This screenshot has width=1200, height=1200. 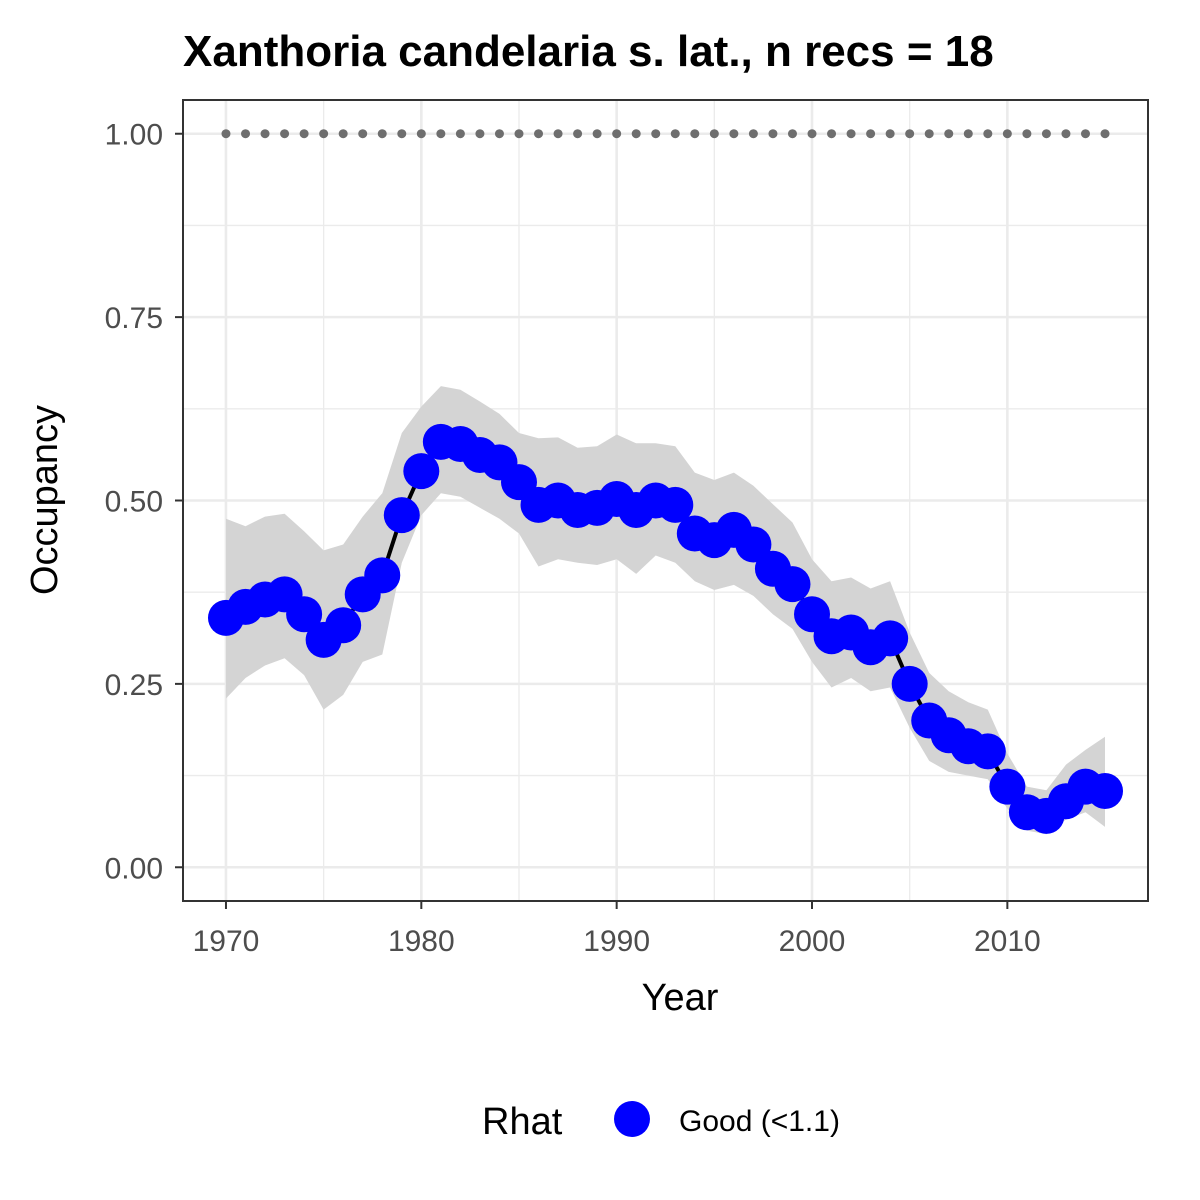 I want to click on y-axis-title: Occupancy, so click(x=45, y=500).